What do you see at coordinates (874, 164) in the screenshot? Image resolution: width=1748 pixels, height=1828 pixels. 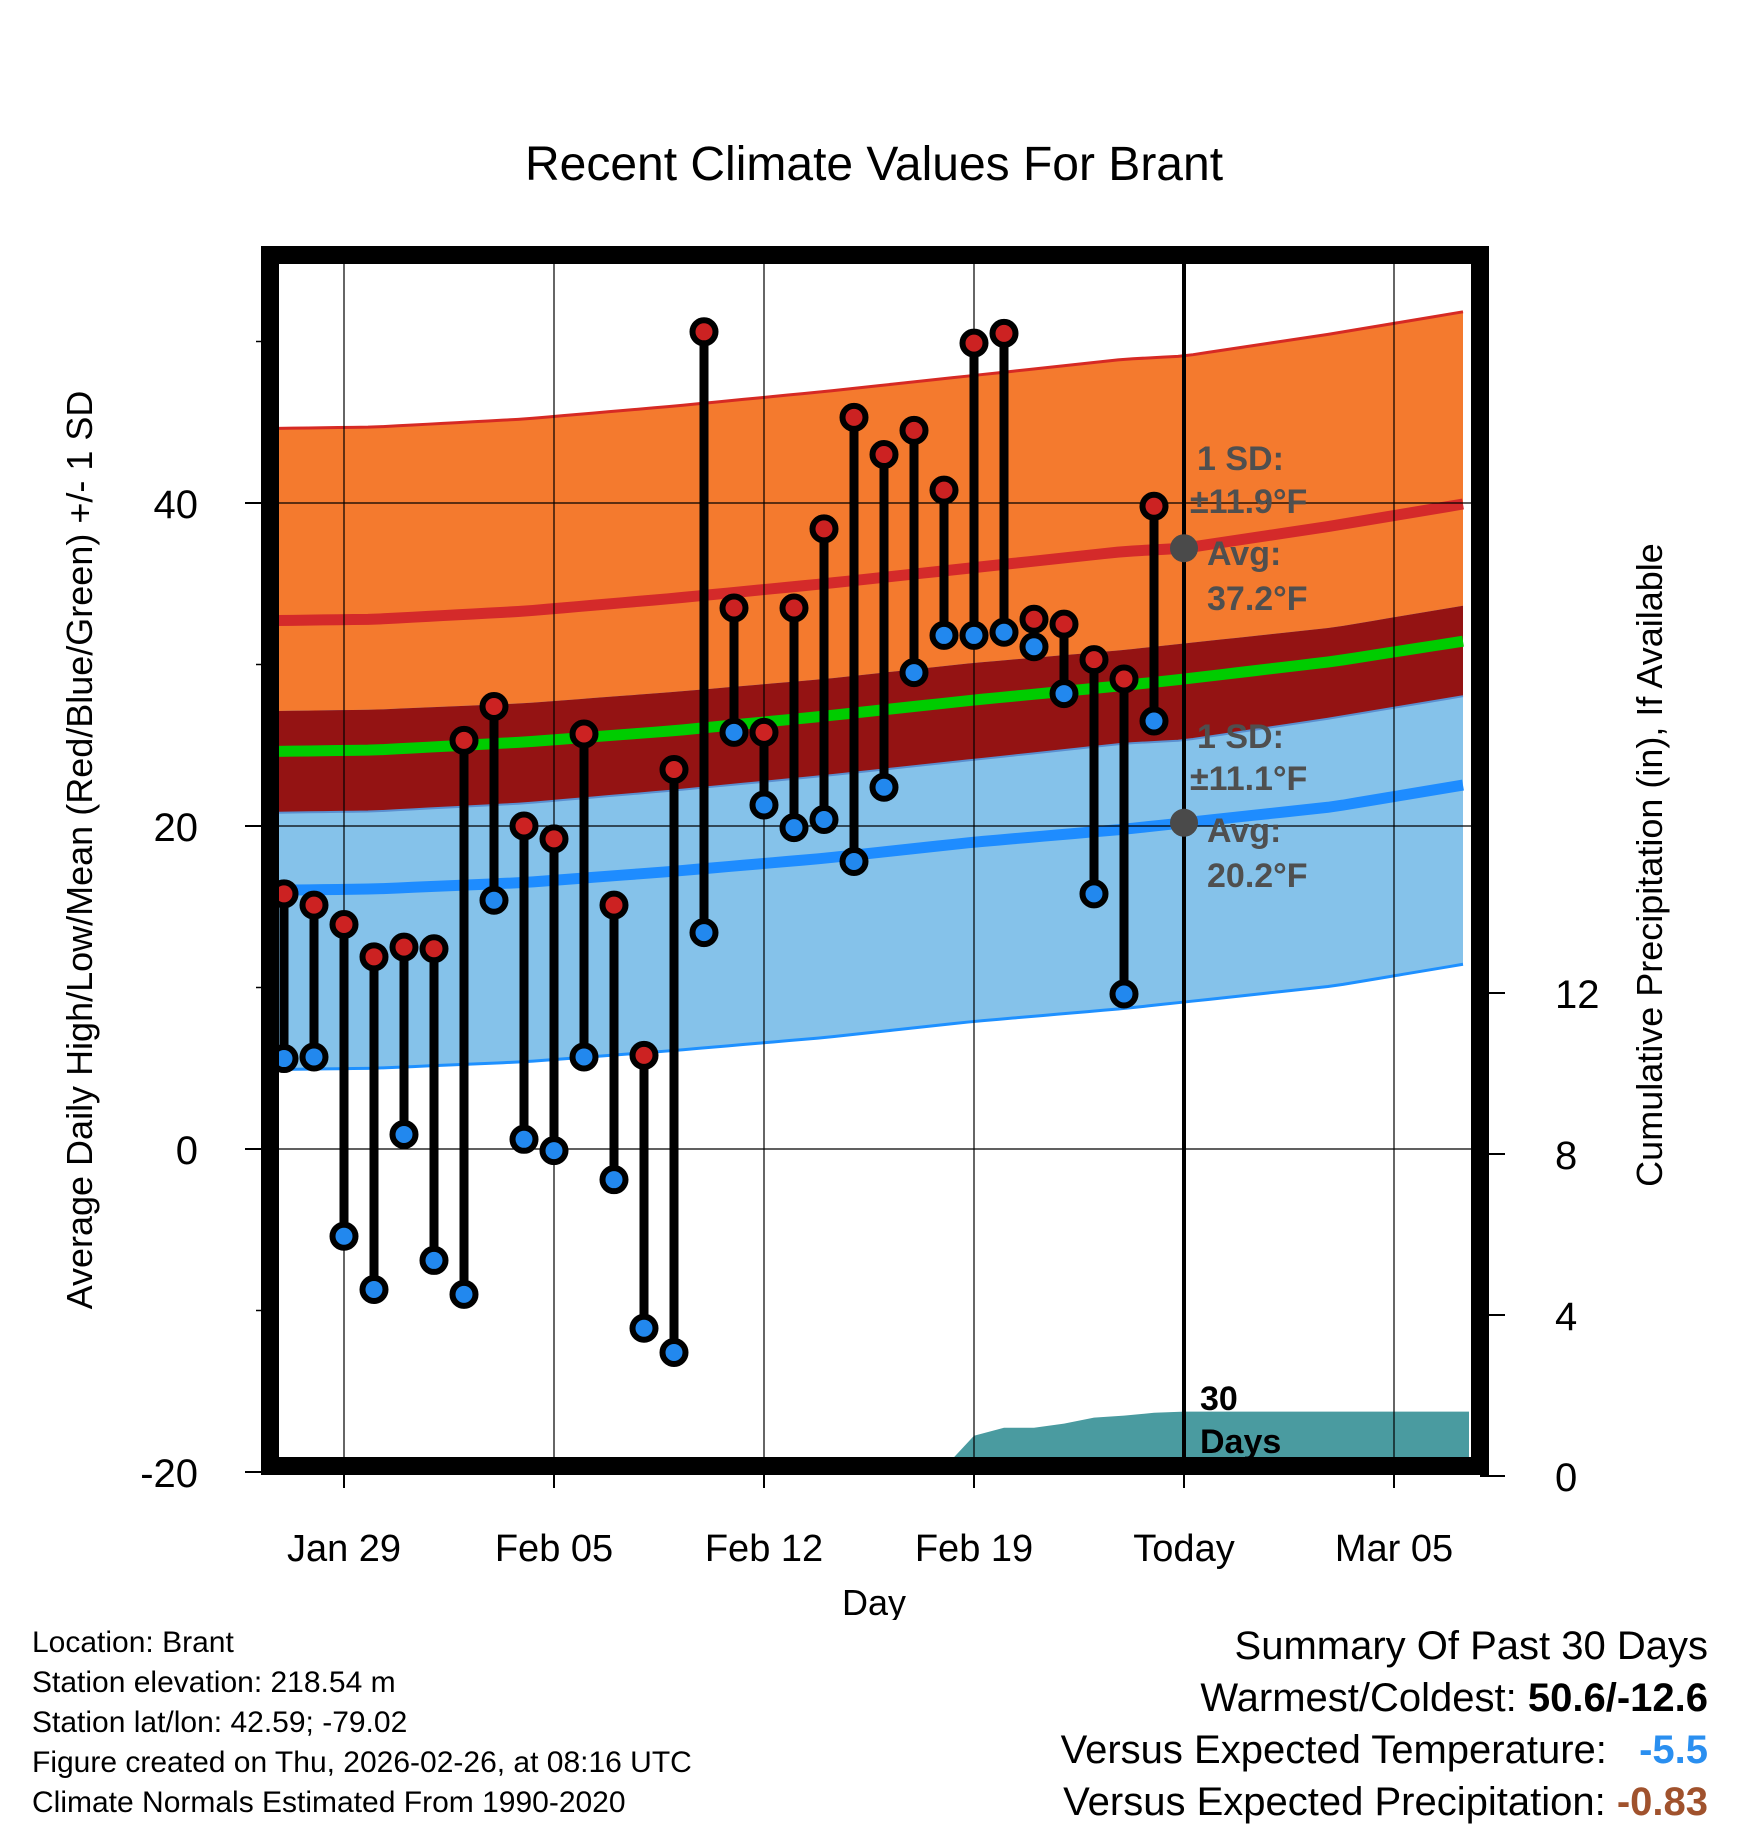 I see `chart-title: Recent Climate Values For Brant` at bounding box center [874, 164].